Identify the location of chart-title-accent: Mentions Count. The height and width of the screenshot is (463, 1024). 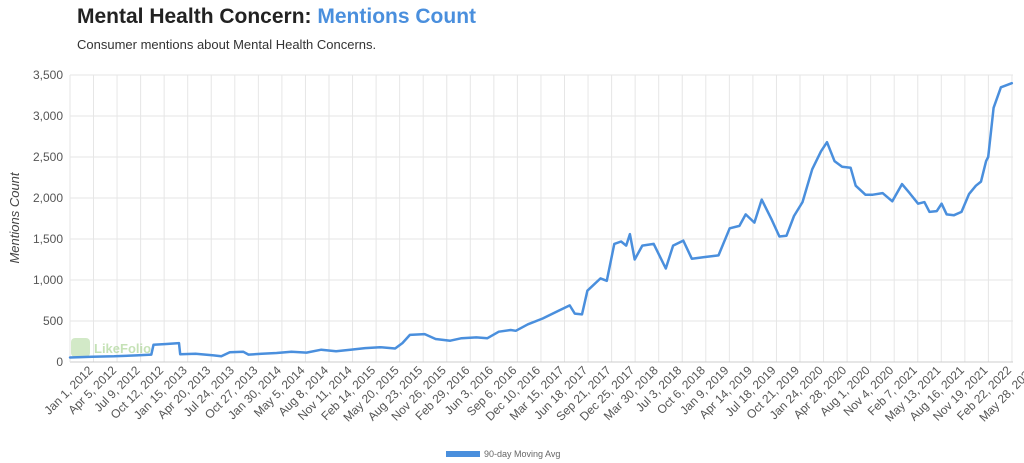
(397, 16).